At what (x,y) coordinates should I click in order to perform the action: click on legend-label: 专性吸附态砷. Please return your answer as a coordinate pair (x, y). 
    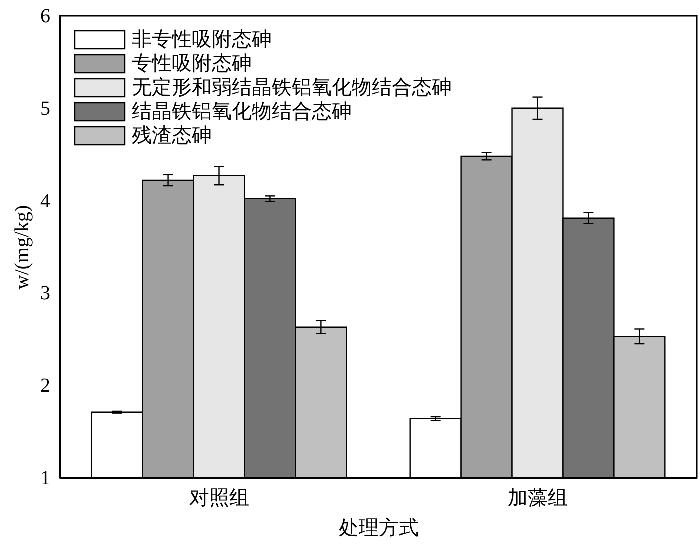
    Looking at the image, I should click on (192, 64).